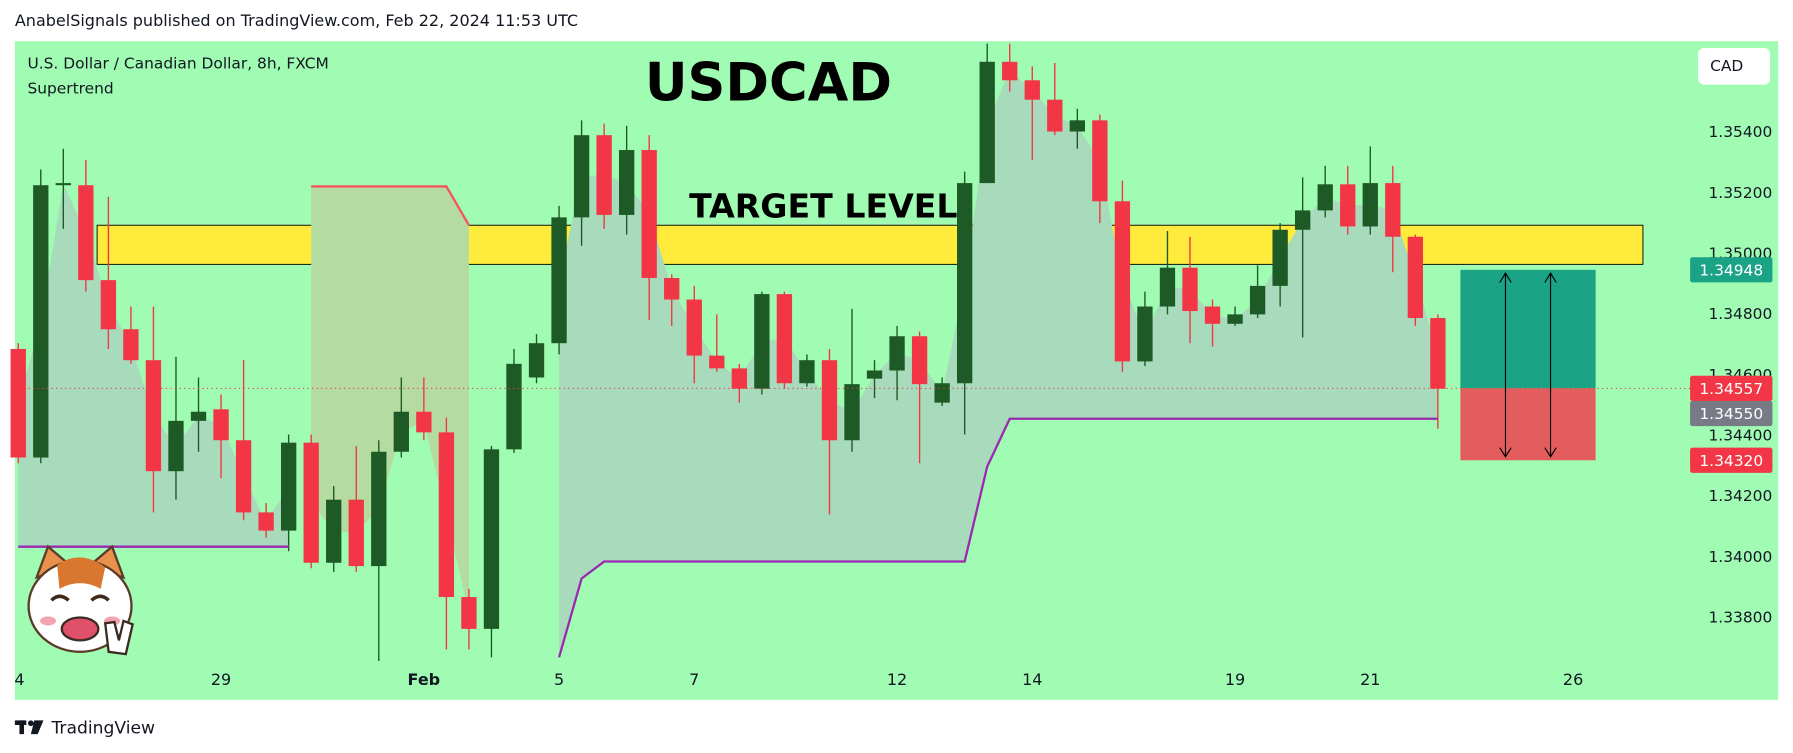 The height and width of the screenshot is (753, 1793). I want to click on x-tick-label: 14, so click(1032, 679).